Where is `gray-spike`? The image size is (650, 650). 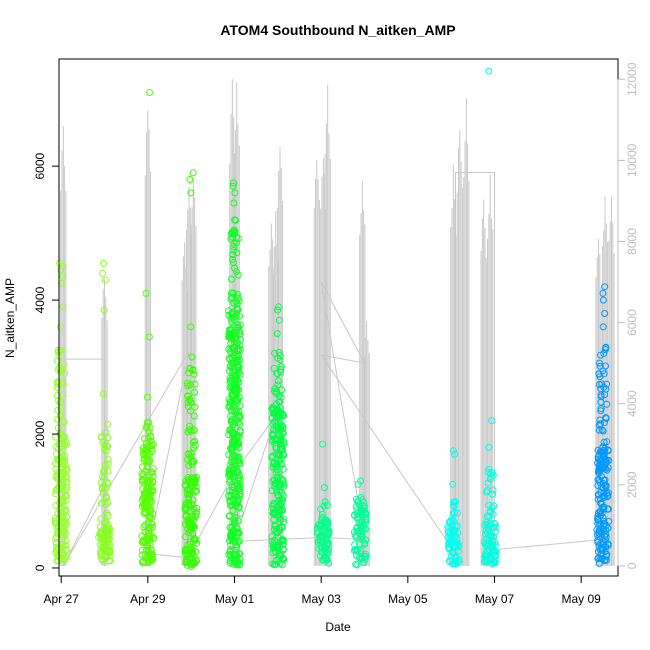
gray-spike is located at coordinates (459, 348).